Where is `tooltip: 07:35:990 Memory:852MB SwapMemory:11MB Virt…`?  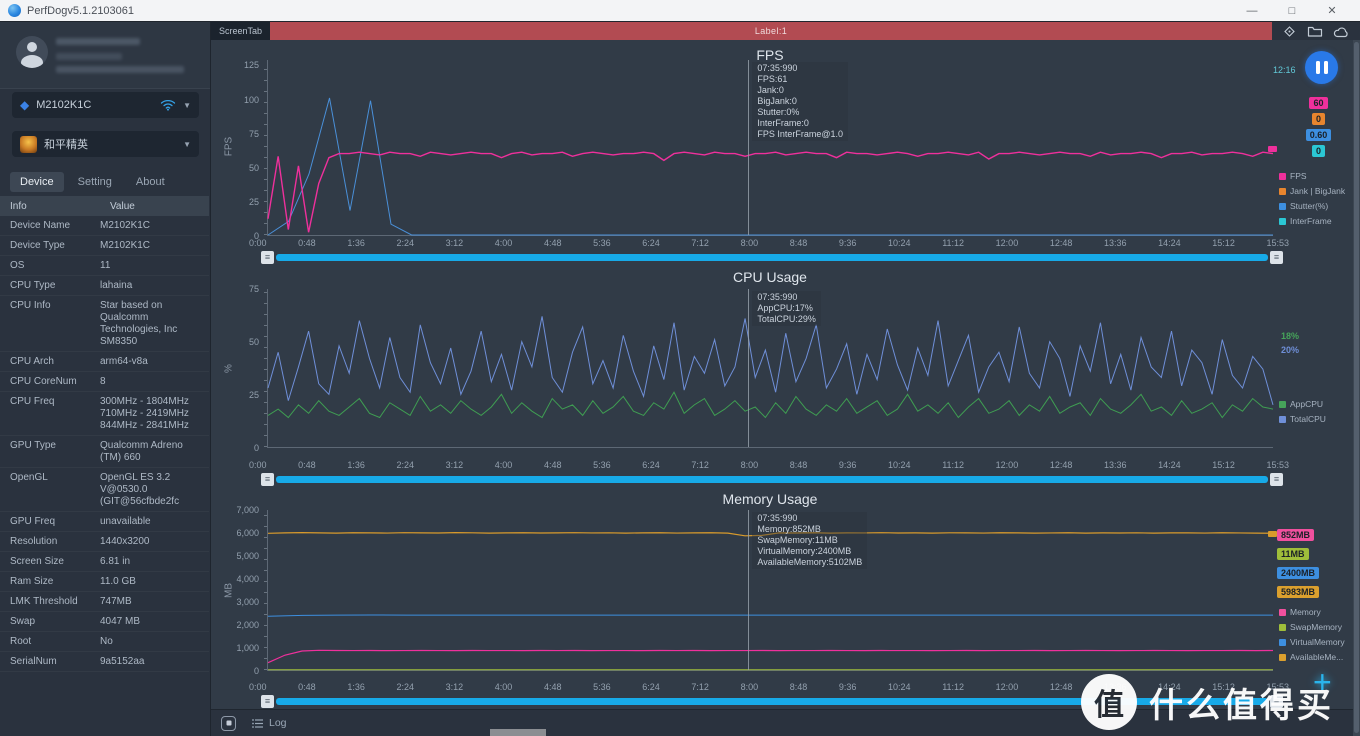
tooltip: 07:35:990 Memory:852MB SwapMemory:11MB Virt… is located at coordinates (810, 540).